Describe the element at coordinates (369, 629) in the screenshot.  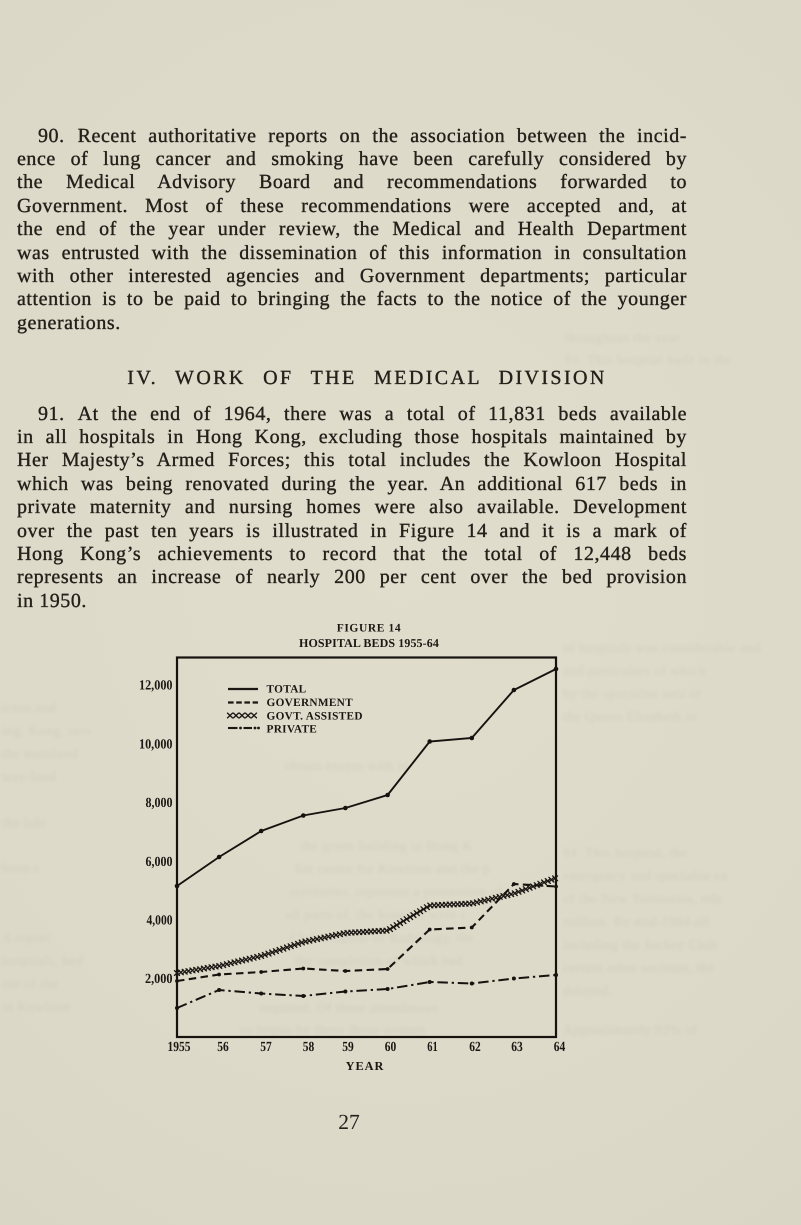
I see `svg-text: FIGURE 14` at that location.